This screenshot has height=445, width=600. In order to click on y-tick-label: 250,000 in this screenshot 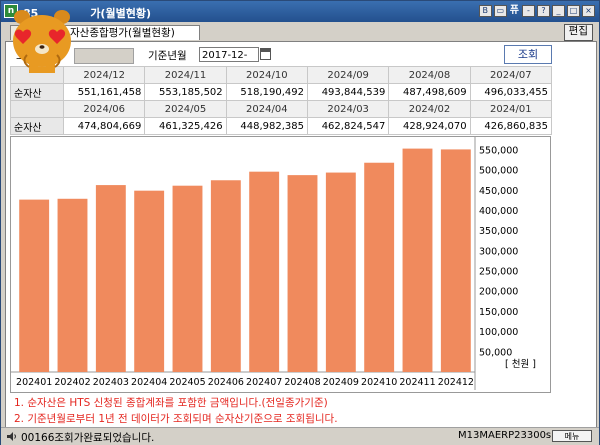, I will do `click(498, 272)`.